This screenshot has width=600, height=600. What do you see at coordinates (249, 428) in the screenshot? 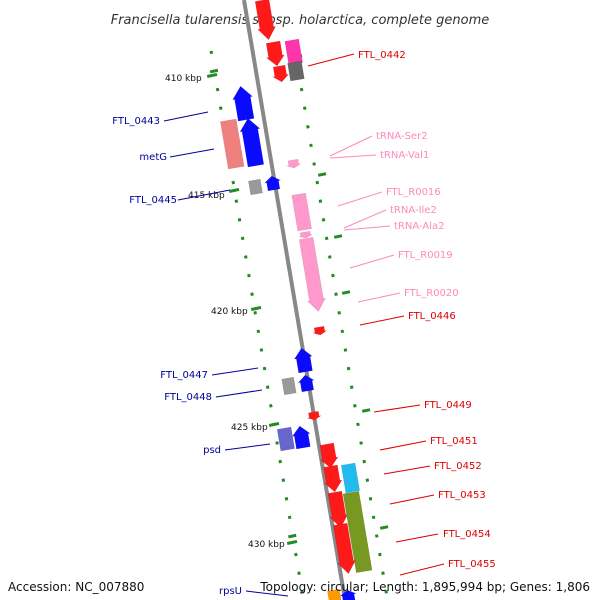
I see `scale-label: 425 kbp` at bounding box center [249, 428].